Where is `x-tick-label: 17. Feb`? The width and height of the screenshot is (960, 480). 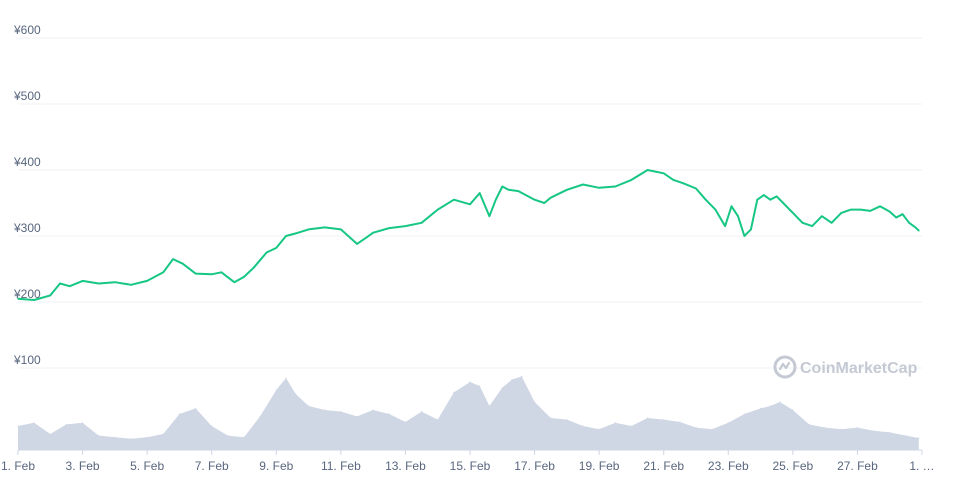
x-tick-label: 17. Feb is located at coordinates (534, 466).